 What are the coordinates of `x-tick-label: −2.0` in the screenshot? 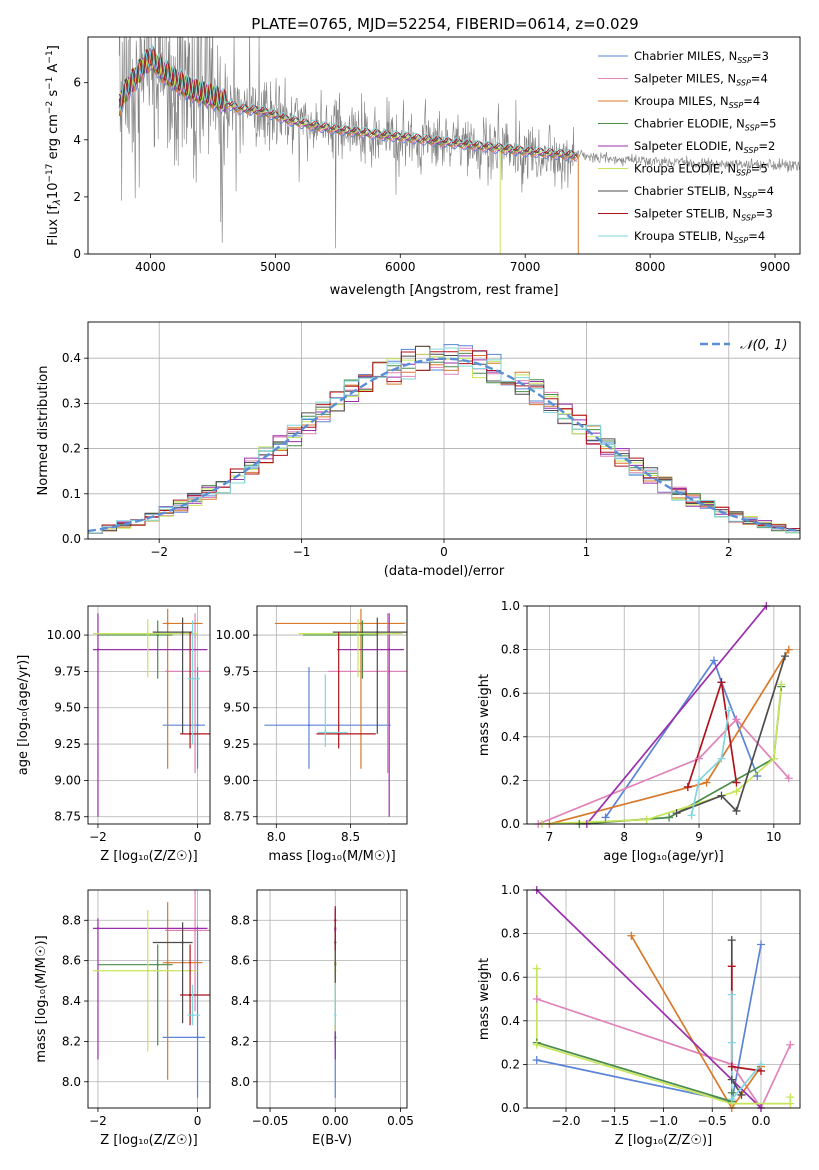 It's located at (565, 1121).